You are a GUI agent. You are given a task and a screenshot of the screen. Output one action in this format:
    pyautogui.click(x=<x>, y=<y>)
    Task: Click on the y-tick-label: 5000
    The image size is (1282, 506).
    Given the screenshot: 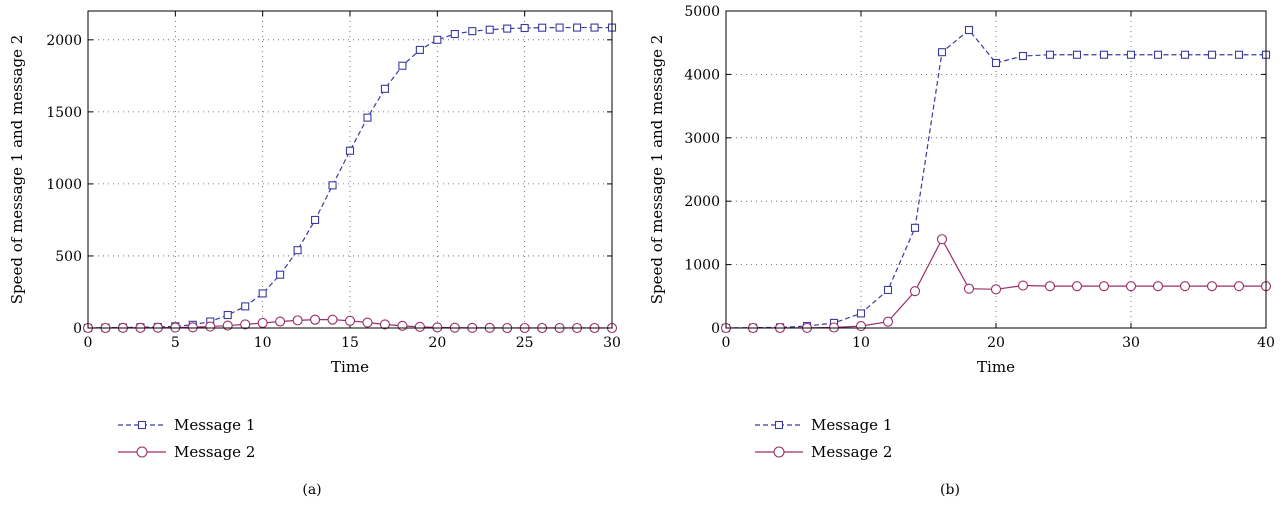 What is the action you would take?
    pyautogui.click(x=702, y=12)
    